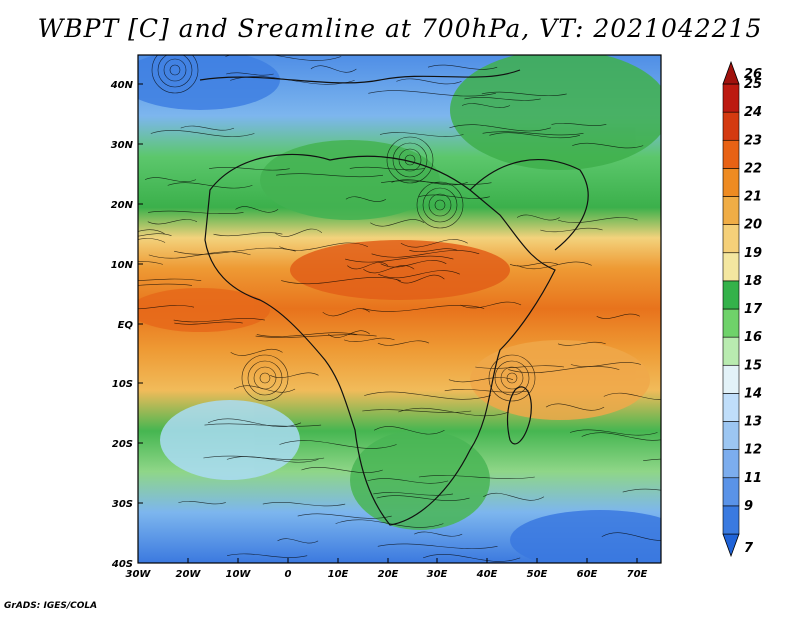 This screenshot has height=618, width=800. Describe the element at coordinates (748, 506) in the screenshot. I see `colorbar-label: 9` at that location.